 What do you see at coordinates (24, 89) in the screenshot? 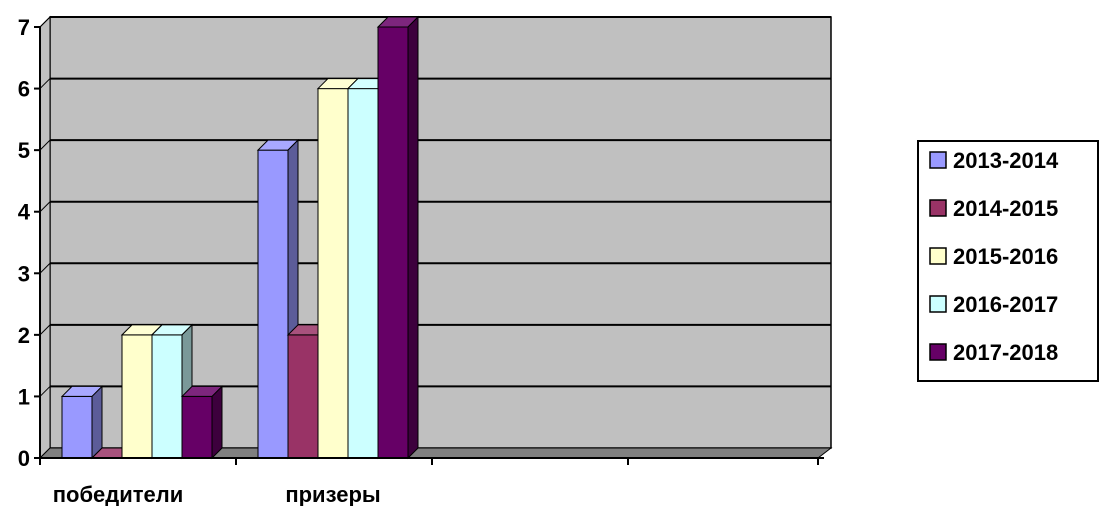
I see `y-tick-label: 6` at bounding box center [24, 89].